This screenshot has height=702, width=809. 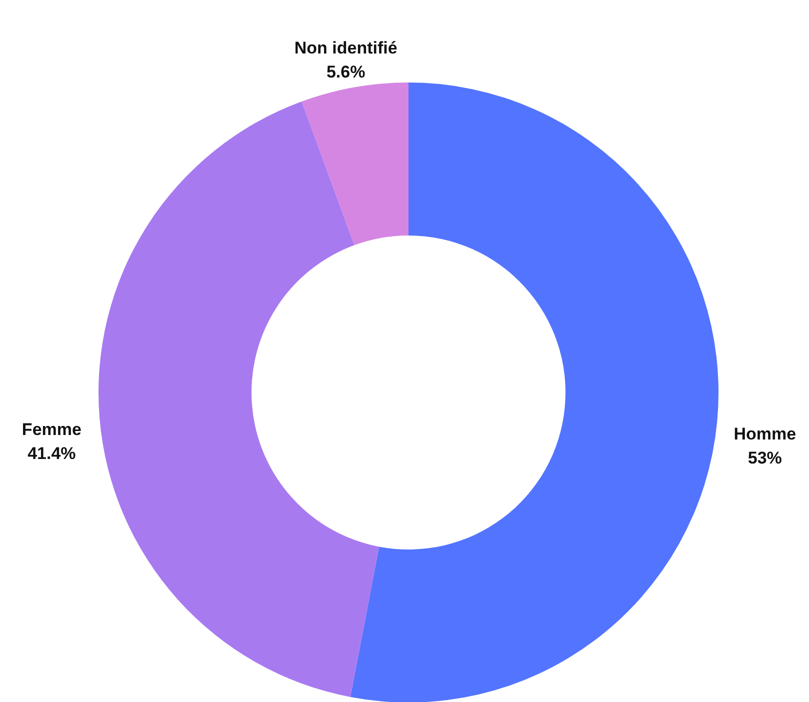 I want to click on data-label: 5.6%, so click(x=346, y=72).